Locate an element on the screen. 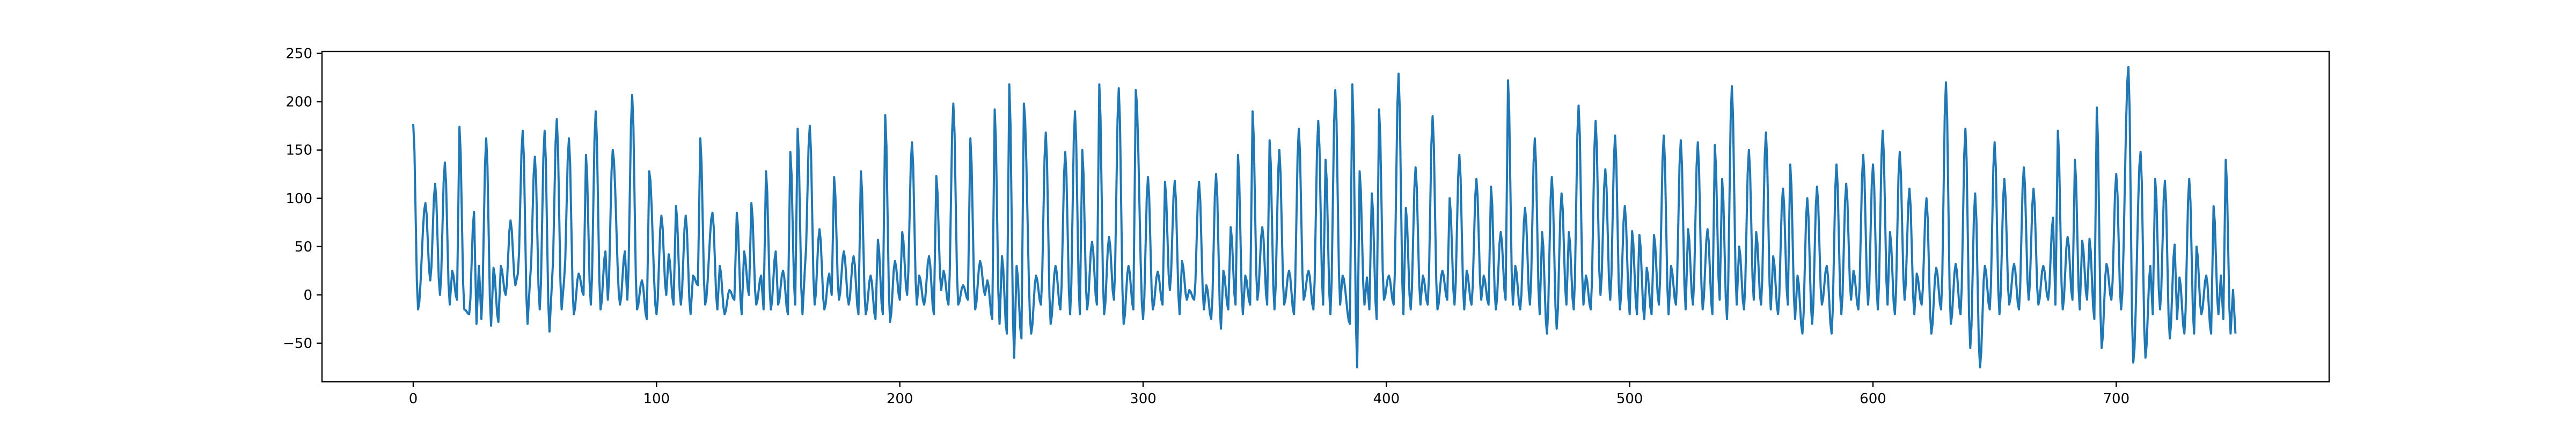 The image size is (2576, 429). x-tick-label-200: 200 is located at coordinates (900, 399).